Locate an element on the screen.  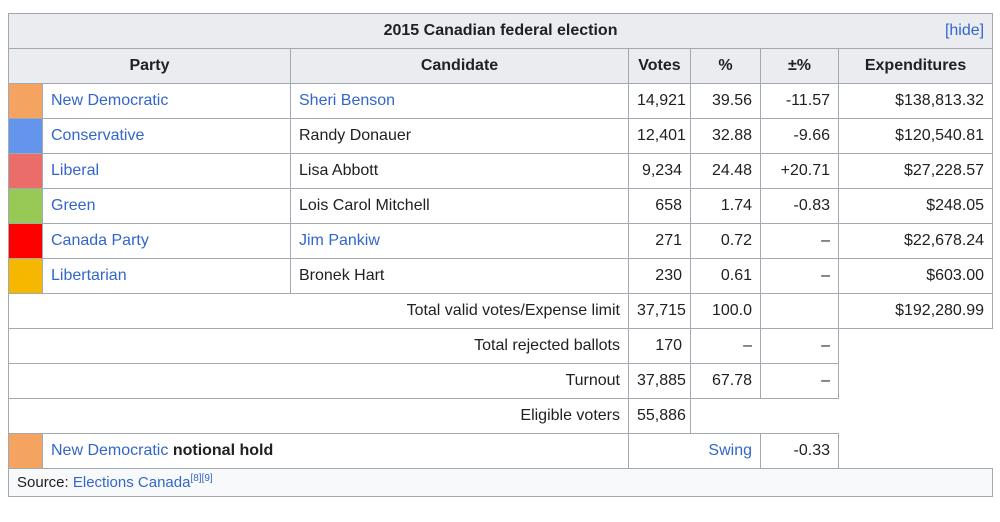
party-name-link: Libertarian is located at coordinates (89, 275).